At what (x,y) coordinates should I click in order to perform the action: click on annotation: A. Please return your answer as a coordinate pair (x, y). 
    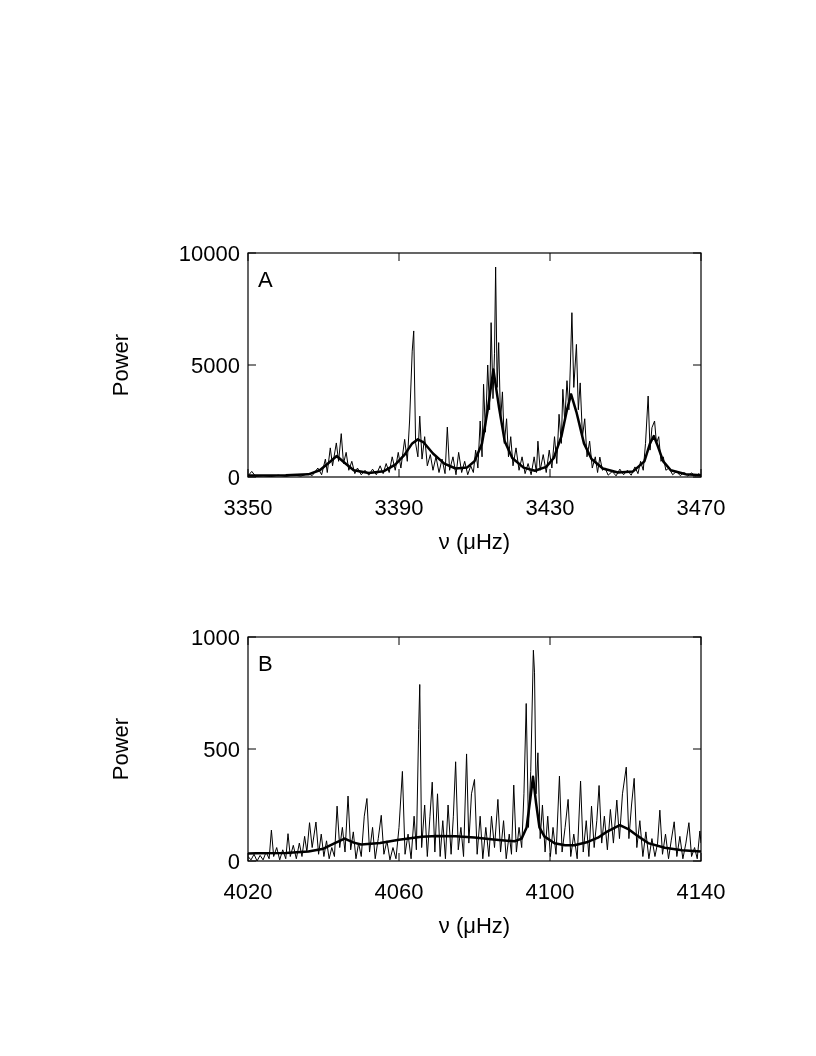
    Looking at the image, I should click on (265, 279).